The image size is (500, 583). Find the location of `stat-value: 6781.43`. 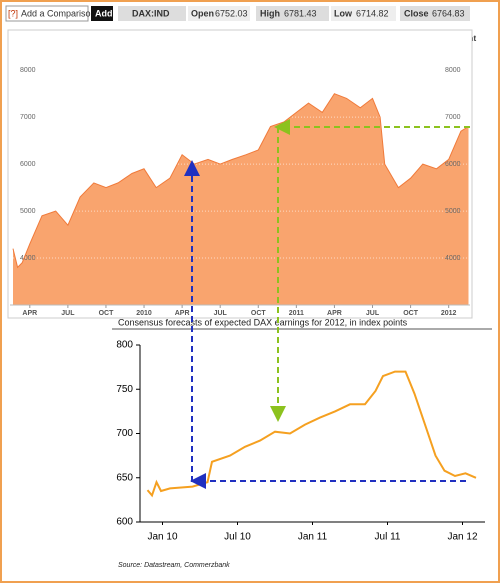

stat-value: 6781.43 is located at coordinates (300, 13).